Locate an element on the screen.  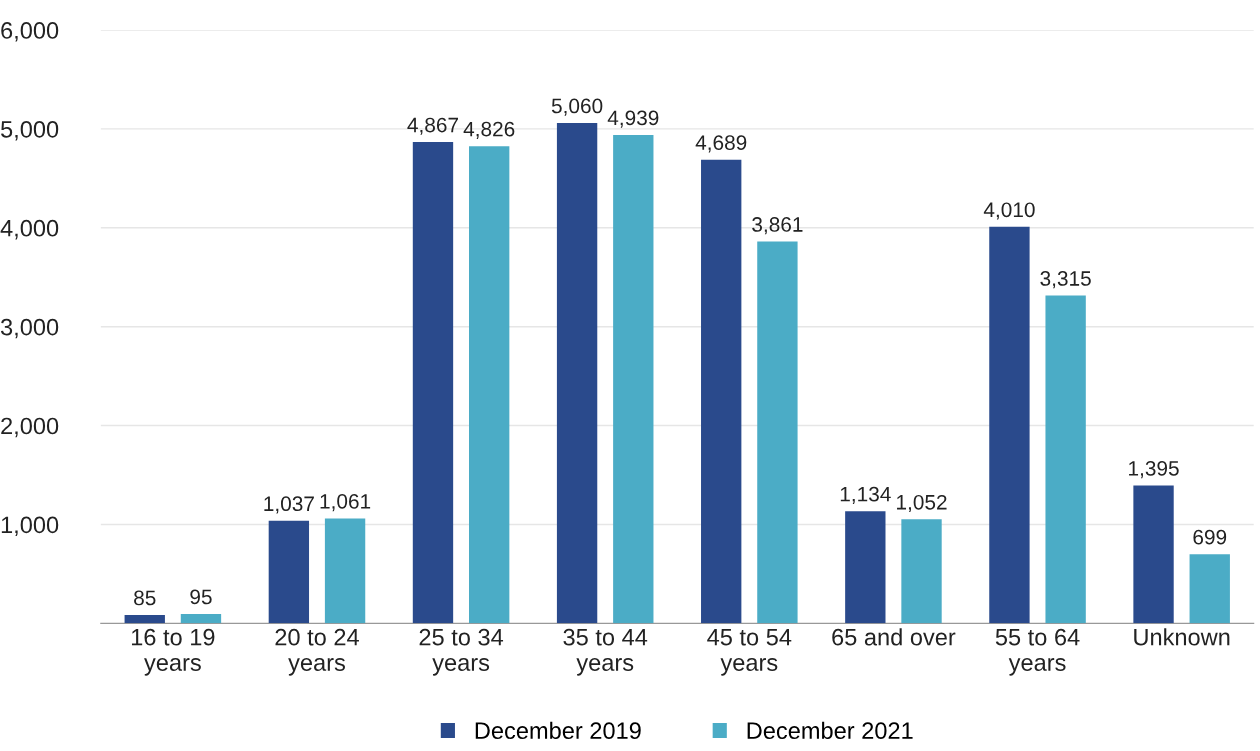
y-tick-label: 2,000 is located at coordinates (30, 427).